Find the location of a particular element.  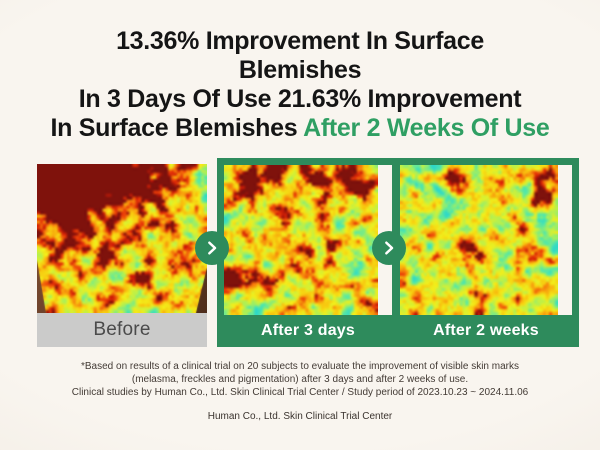

after-3-days-label: After 3 days is located at coordinates (308, 331).